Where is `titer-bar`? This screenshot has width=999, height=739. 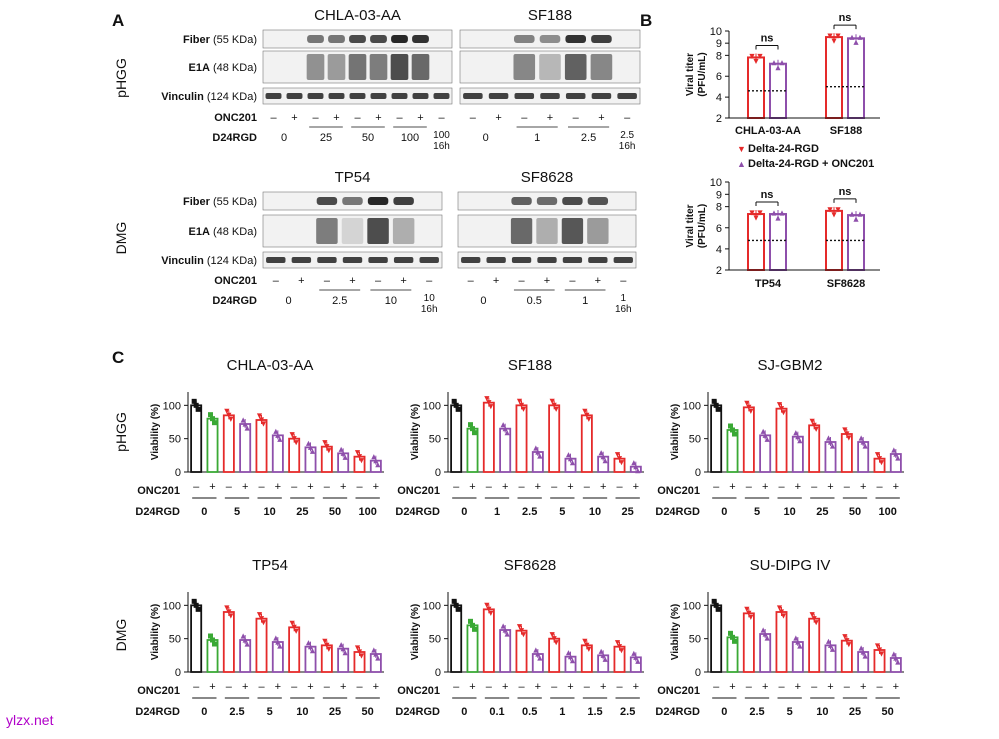
titer-bar is located at coordinates (756, 87).